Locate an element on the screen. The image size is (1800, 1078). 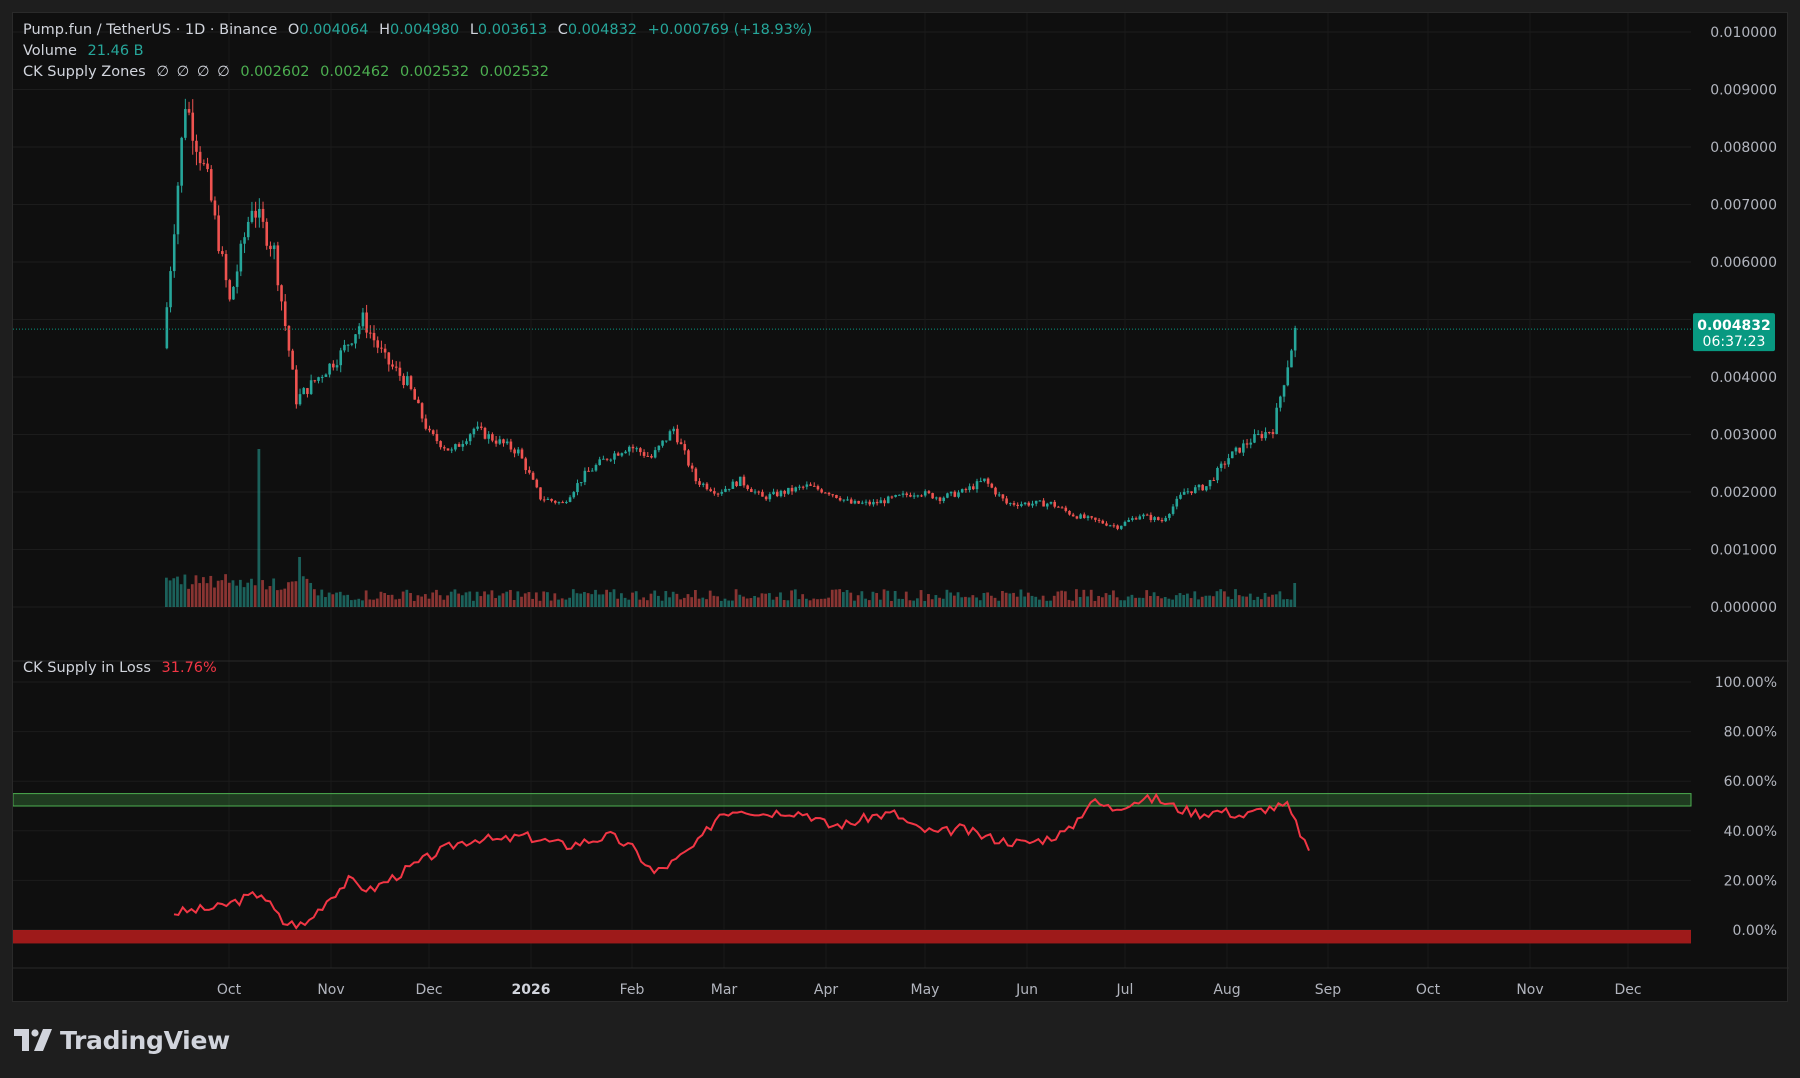
volume-legend: Volume 21.46 B is located at coordinates (86, 51).